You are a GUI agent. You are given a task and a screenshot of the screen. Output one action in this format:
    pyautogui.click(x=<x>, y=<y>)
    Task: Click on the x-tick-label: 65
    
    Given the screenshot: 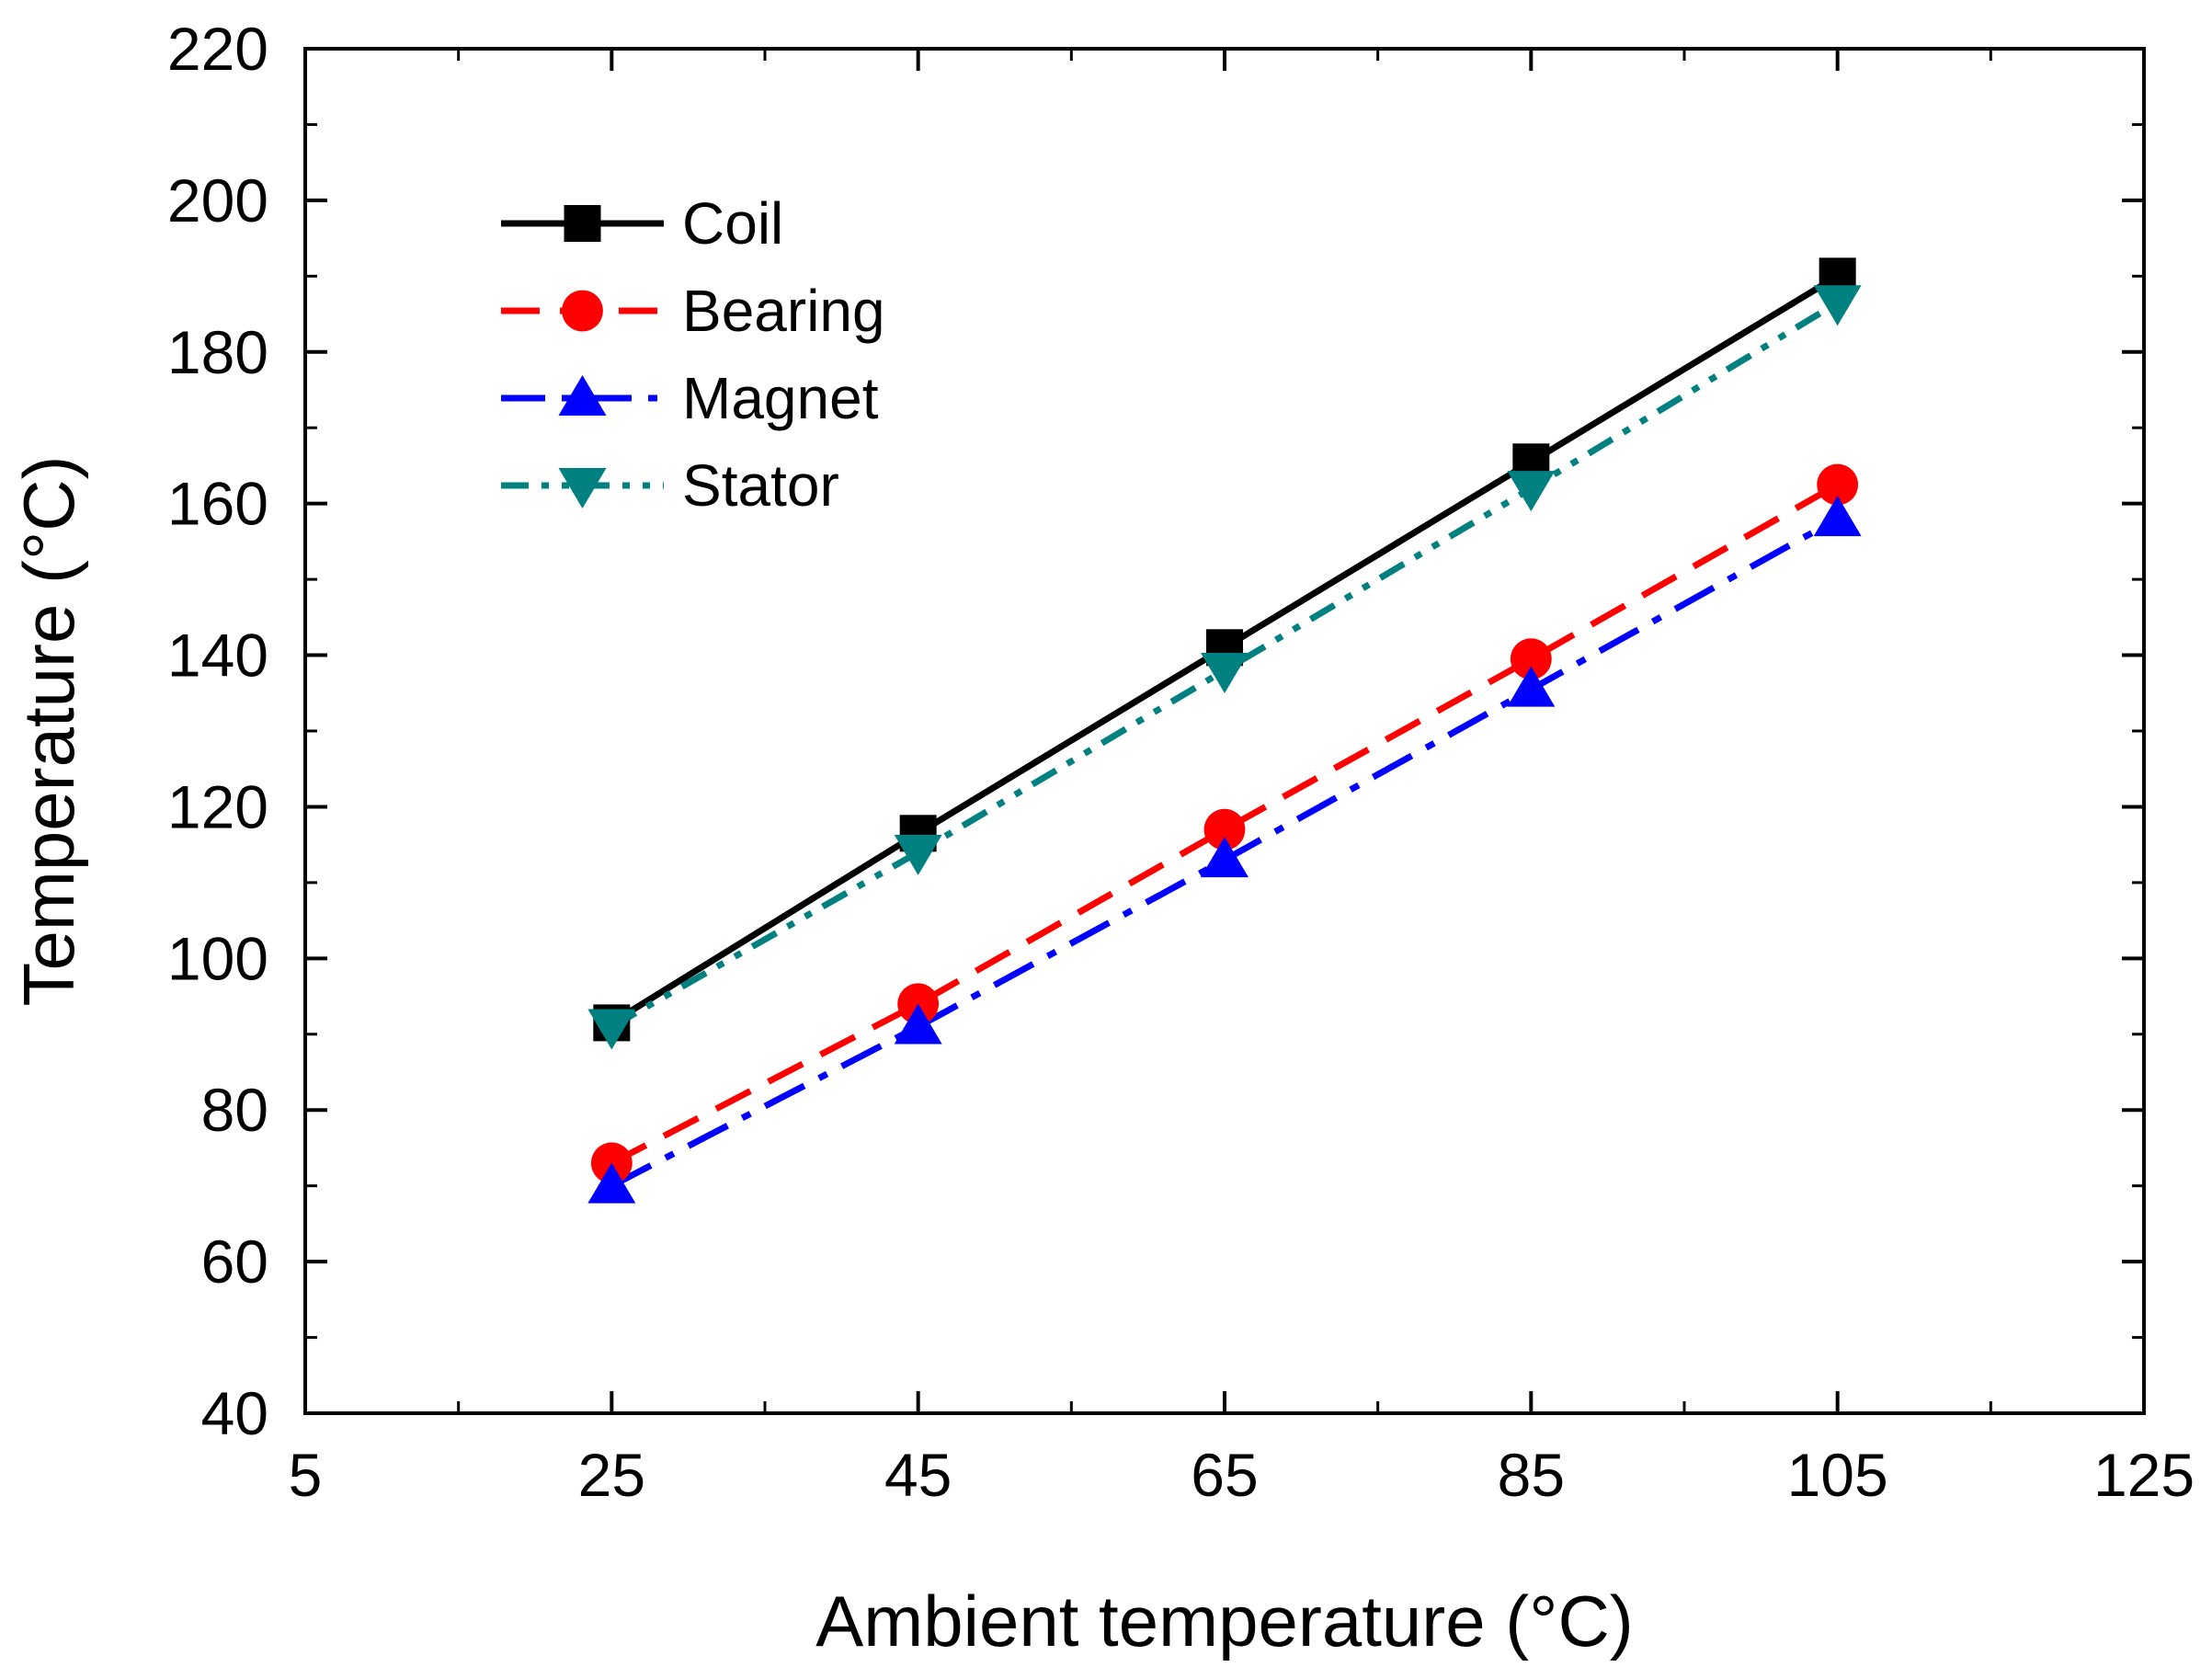 What is the action you would take?
    pyautogui.click(x=1224, y=1475)
    